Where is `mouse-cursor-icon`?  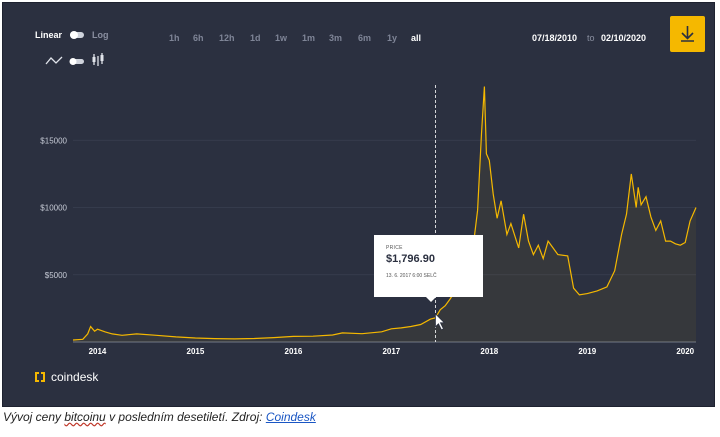
mouse-cursor-icon is located at coordinates (440, 321).